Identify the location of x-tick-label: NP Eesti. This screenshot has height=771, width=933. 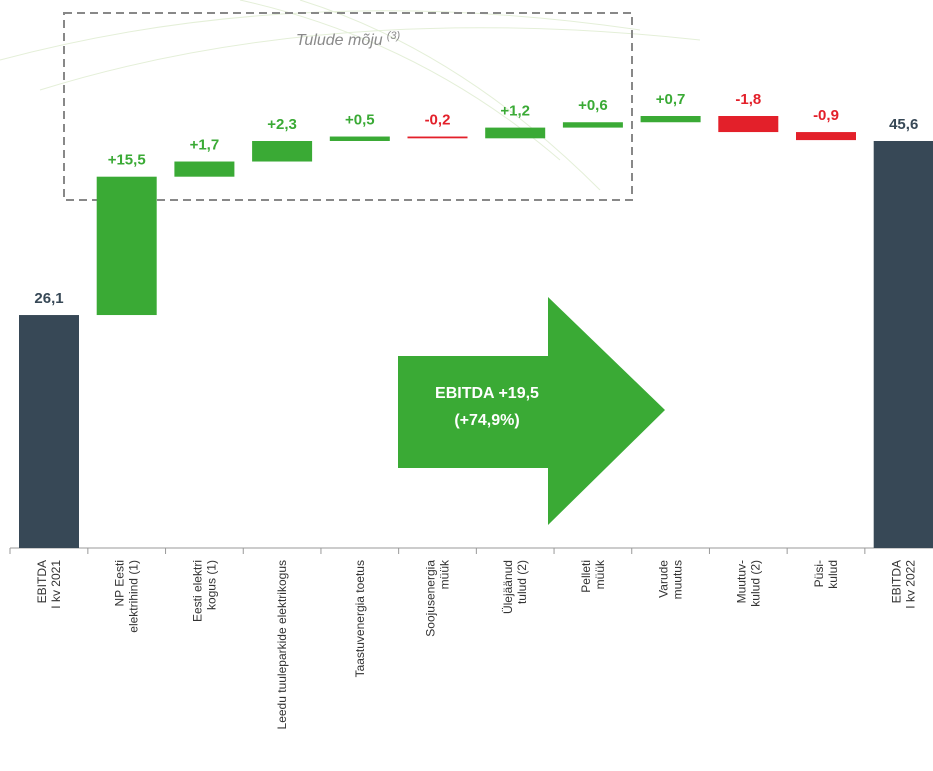
(120, 583).